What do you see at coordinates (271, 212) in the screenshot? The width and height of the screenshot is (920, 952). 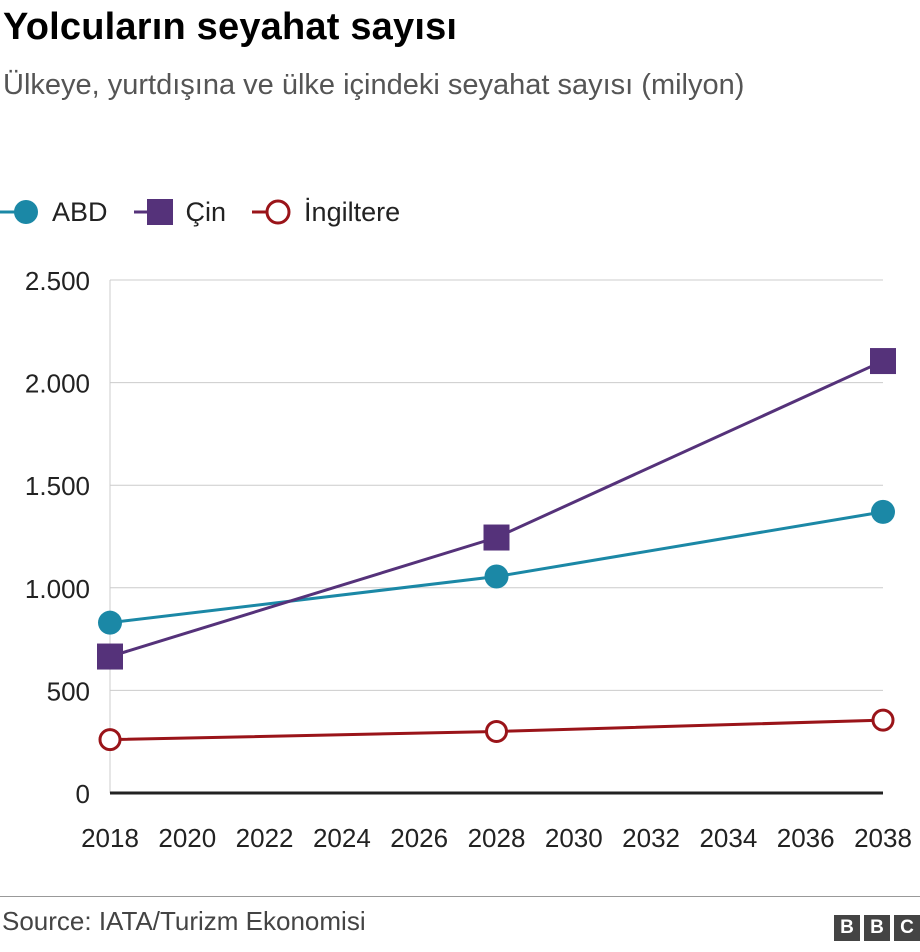 I see `legend-marker-open-circle-icon` at bounding box center [271, 212].